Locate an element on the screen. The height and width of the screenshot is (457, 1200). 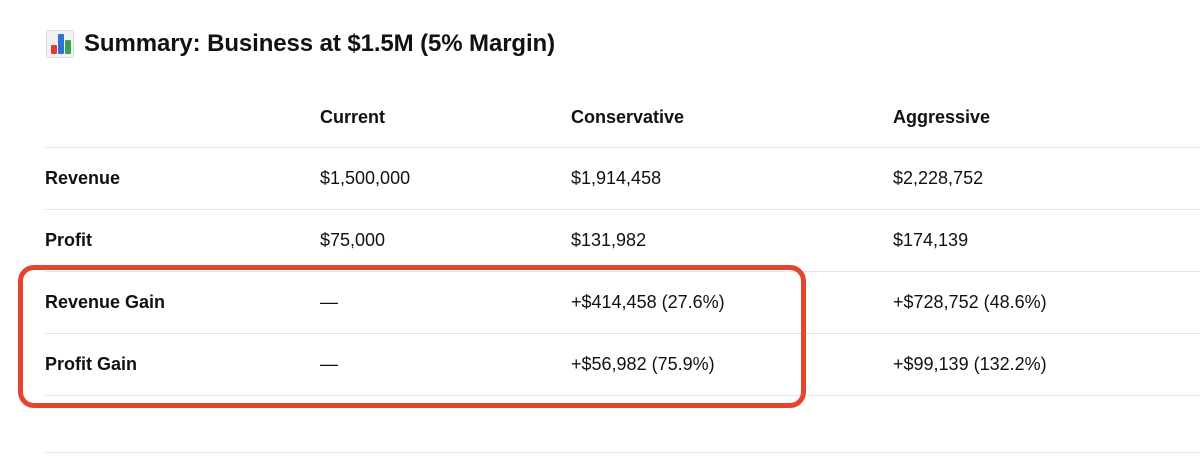
page-title: Summary: Business at $1.5M (5% Margin) is located at coordinates (300, 44).